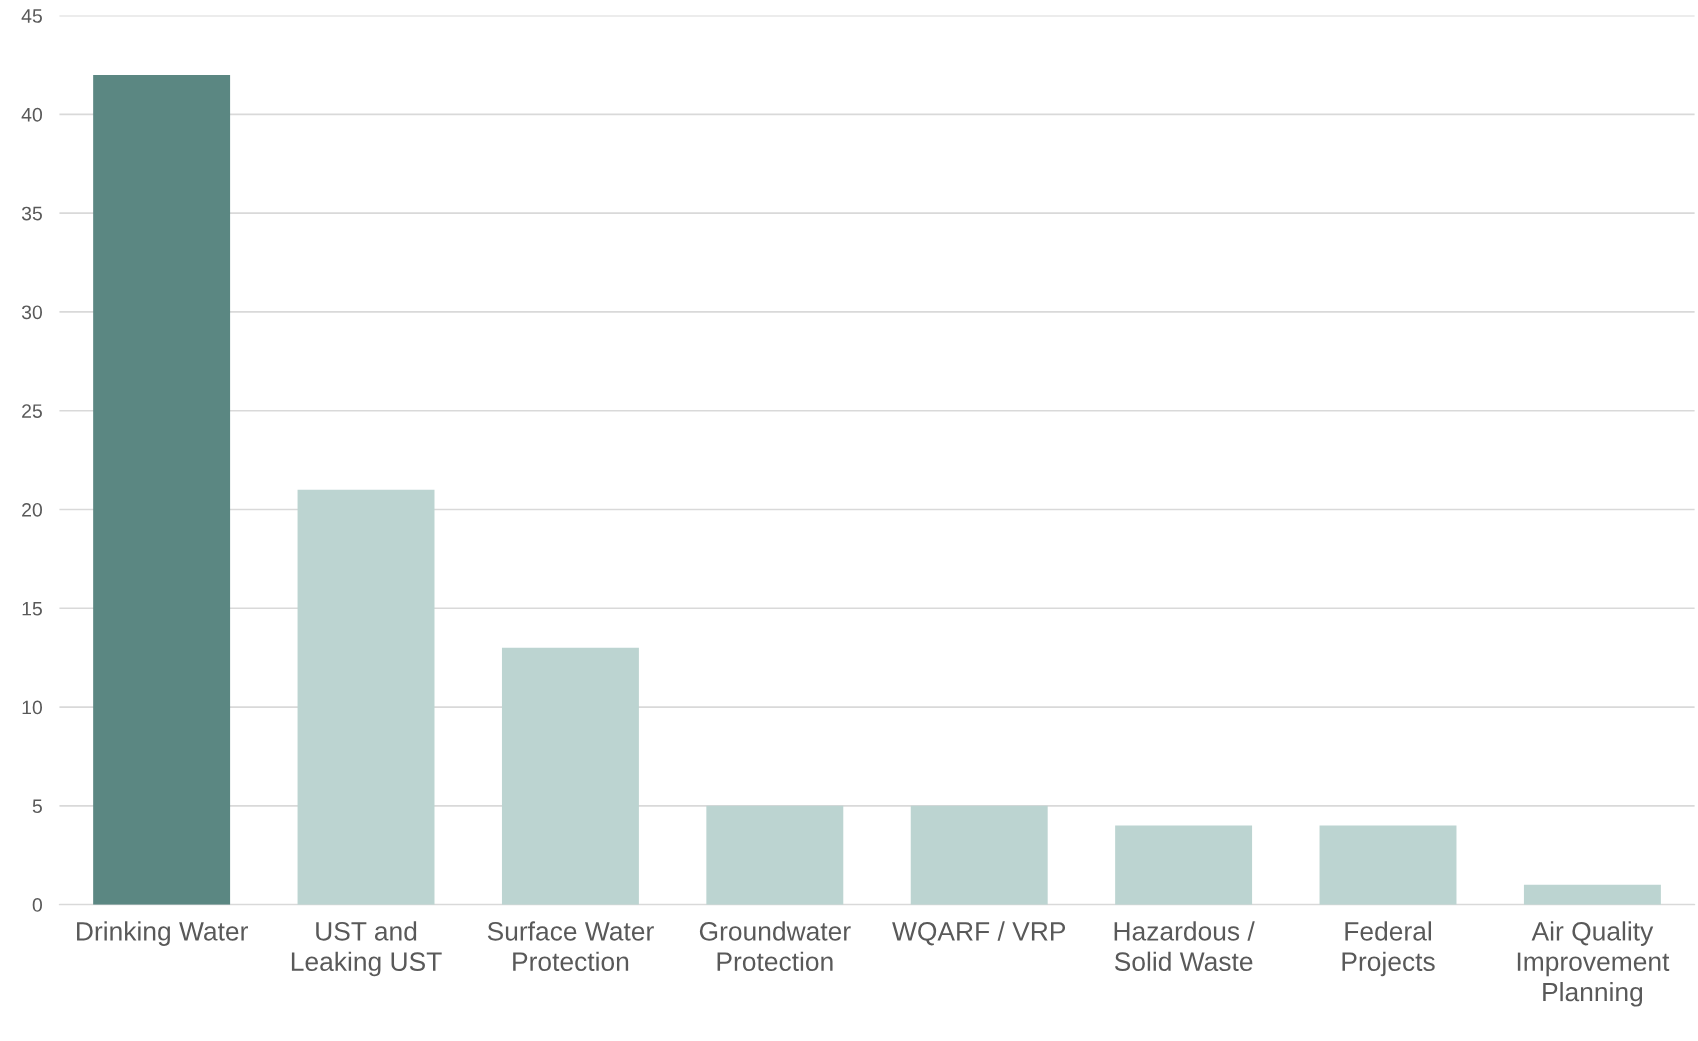 The width and height of the screenshot is (1698, 1041). Describe the element at coordinates (1388, 949) in the screenshot. I see `x-tick-label: Federal Projects` at that location.